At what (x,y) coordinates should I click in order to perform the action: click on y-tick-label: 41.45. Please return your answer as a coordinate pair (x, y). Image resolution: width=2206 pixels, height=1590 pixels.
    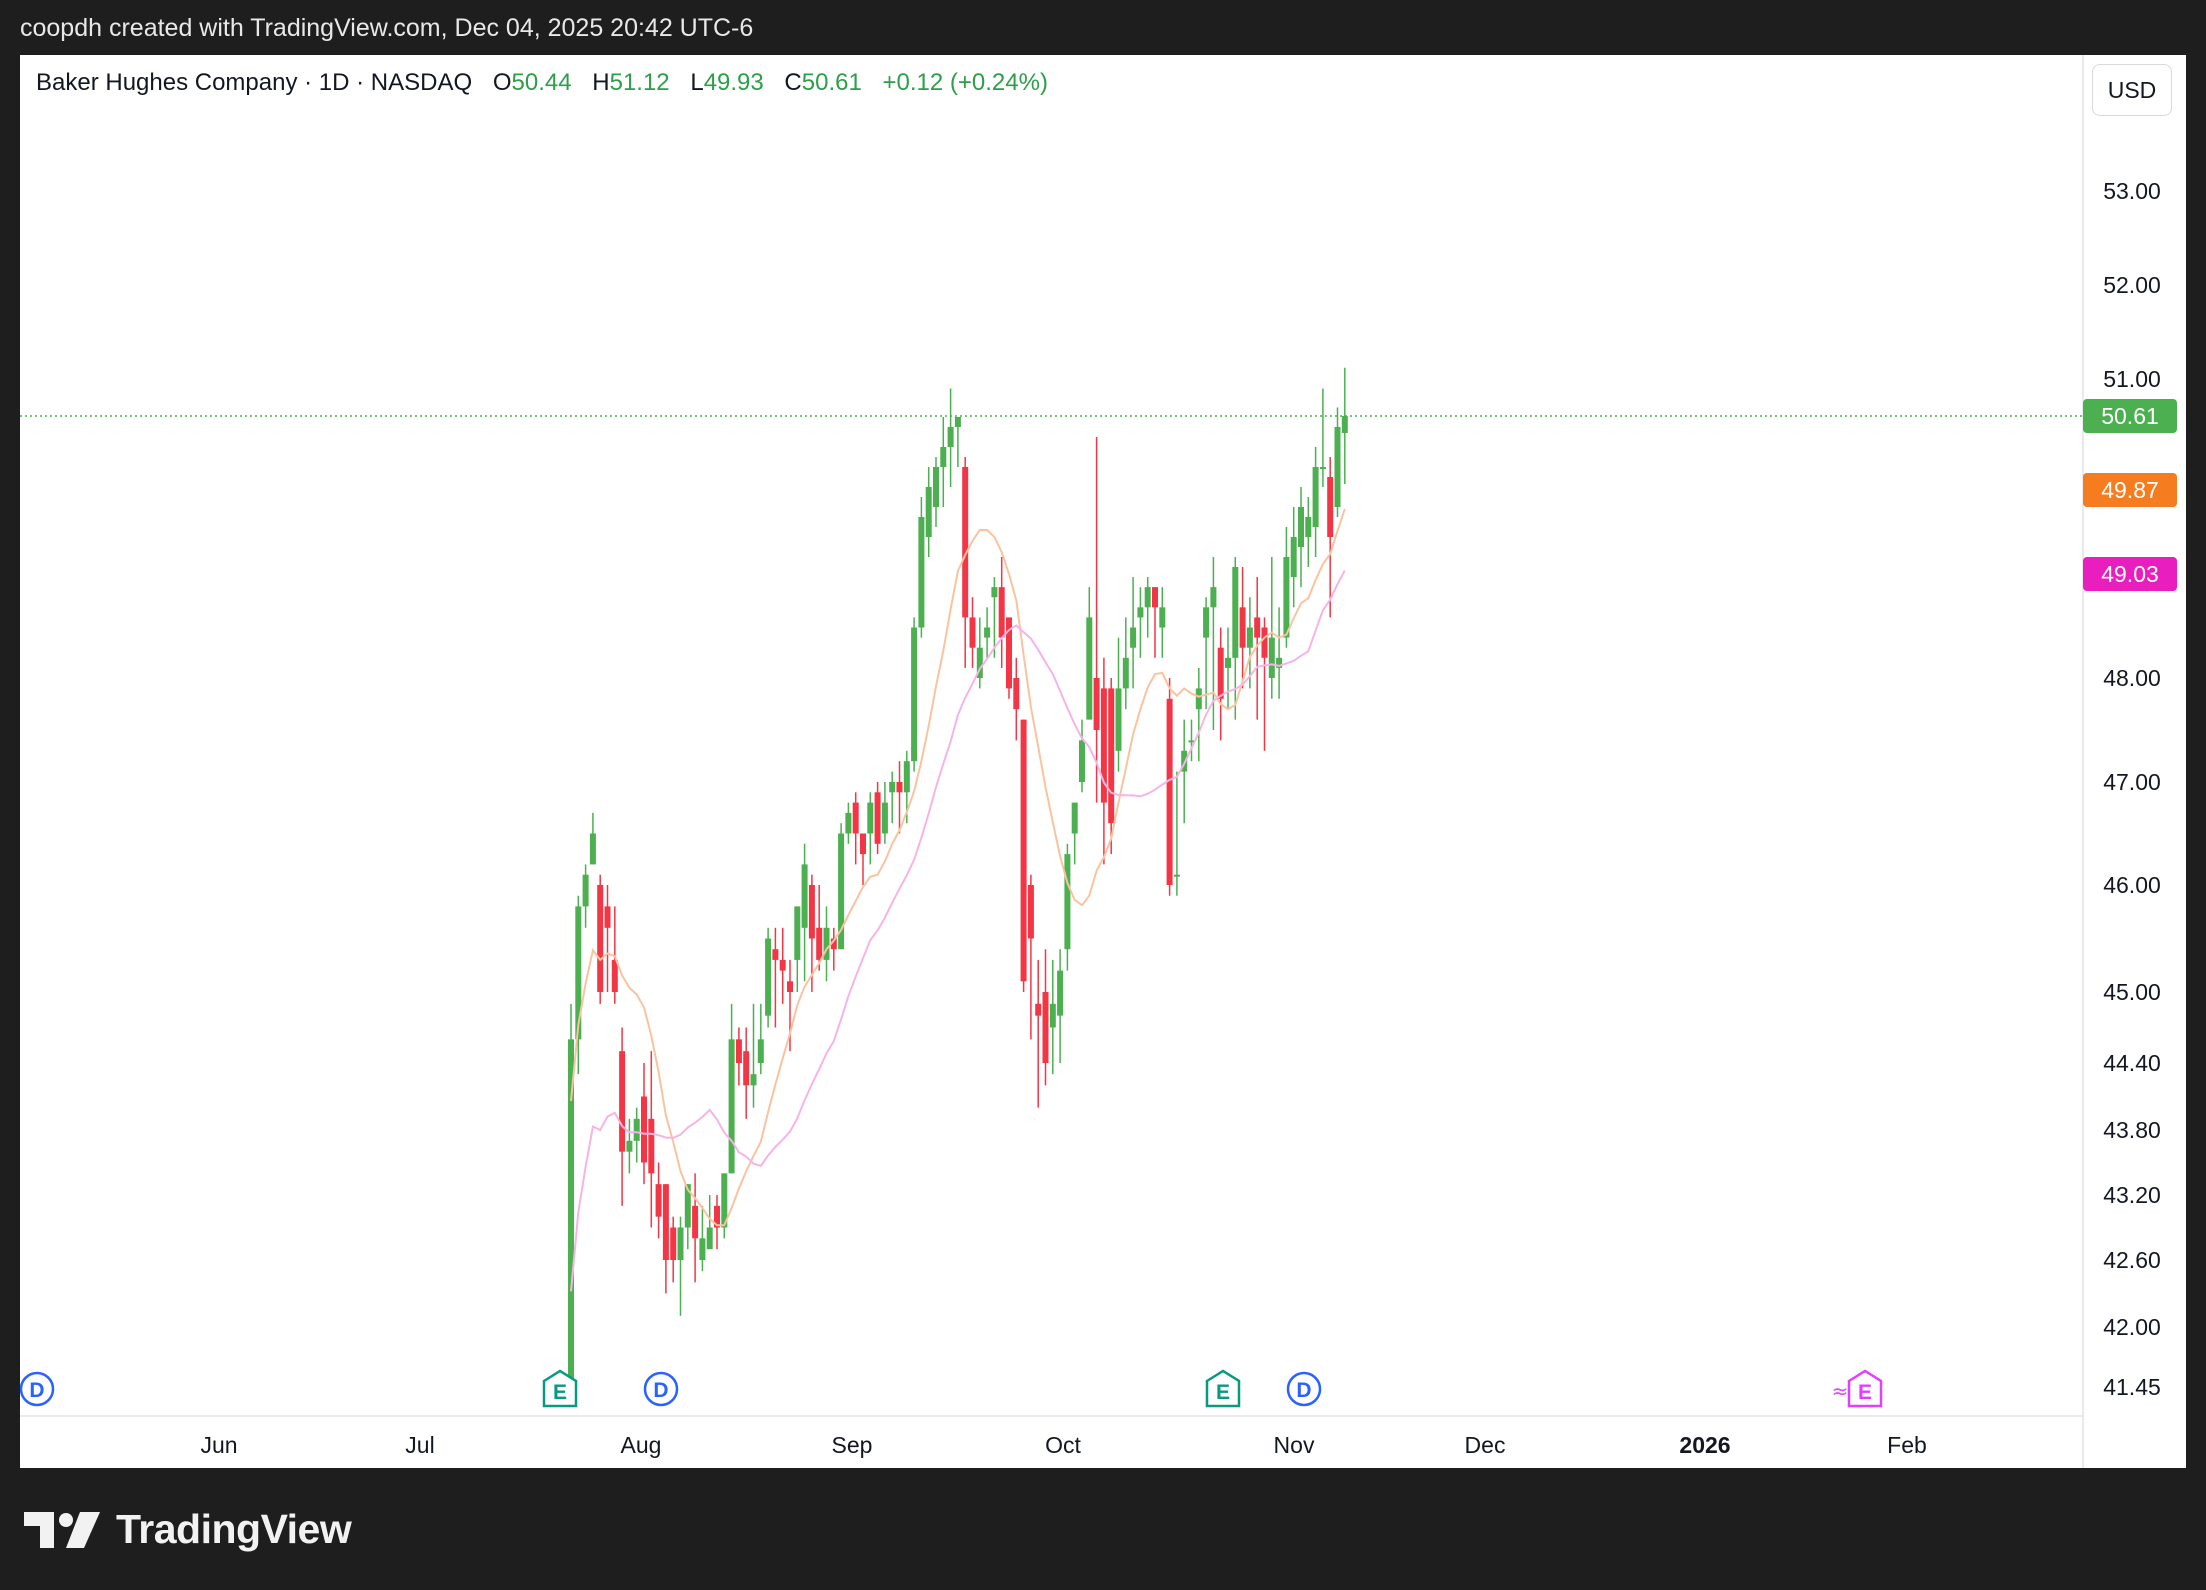
    Looking at the image, I should click on (2132, 1387).